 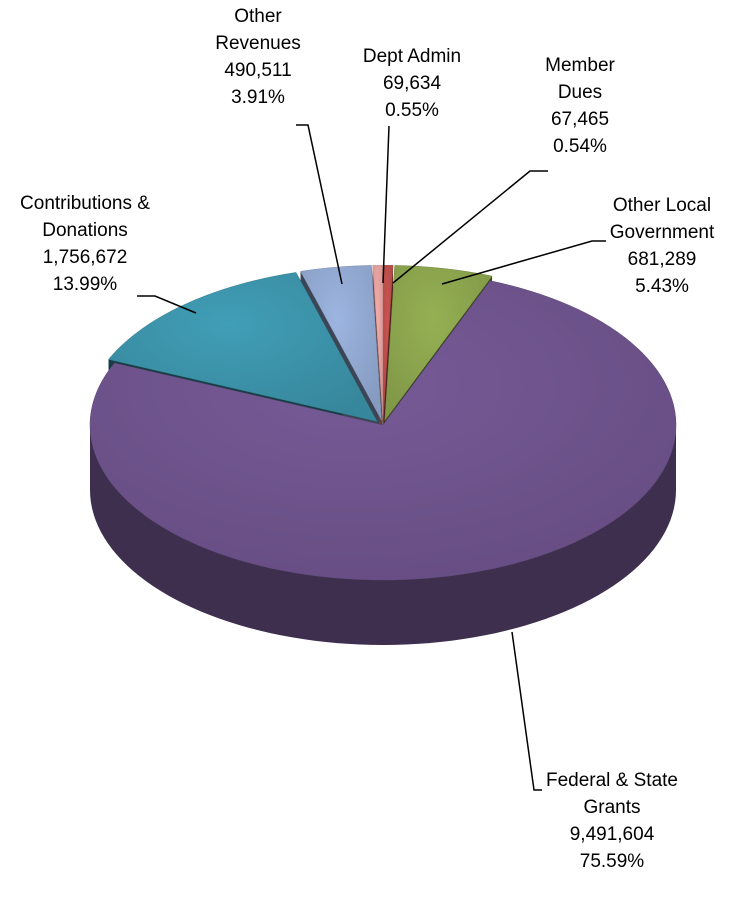 I want to click on percent-label: 0.54%, so click(x=580, y=146).